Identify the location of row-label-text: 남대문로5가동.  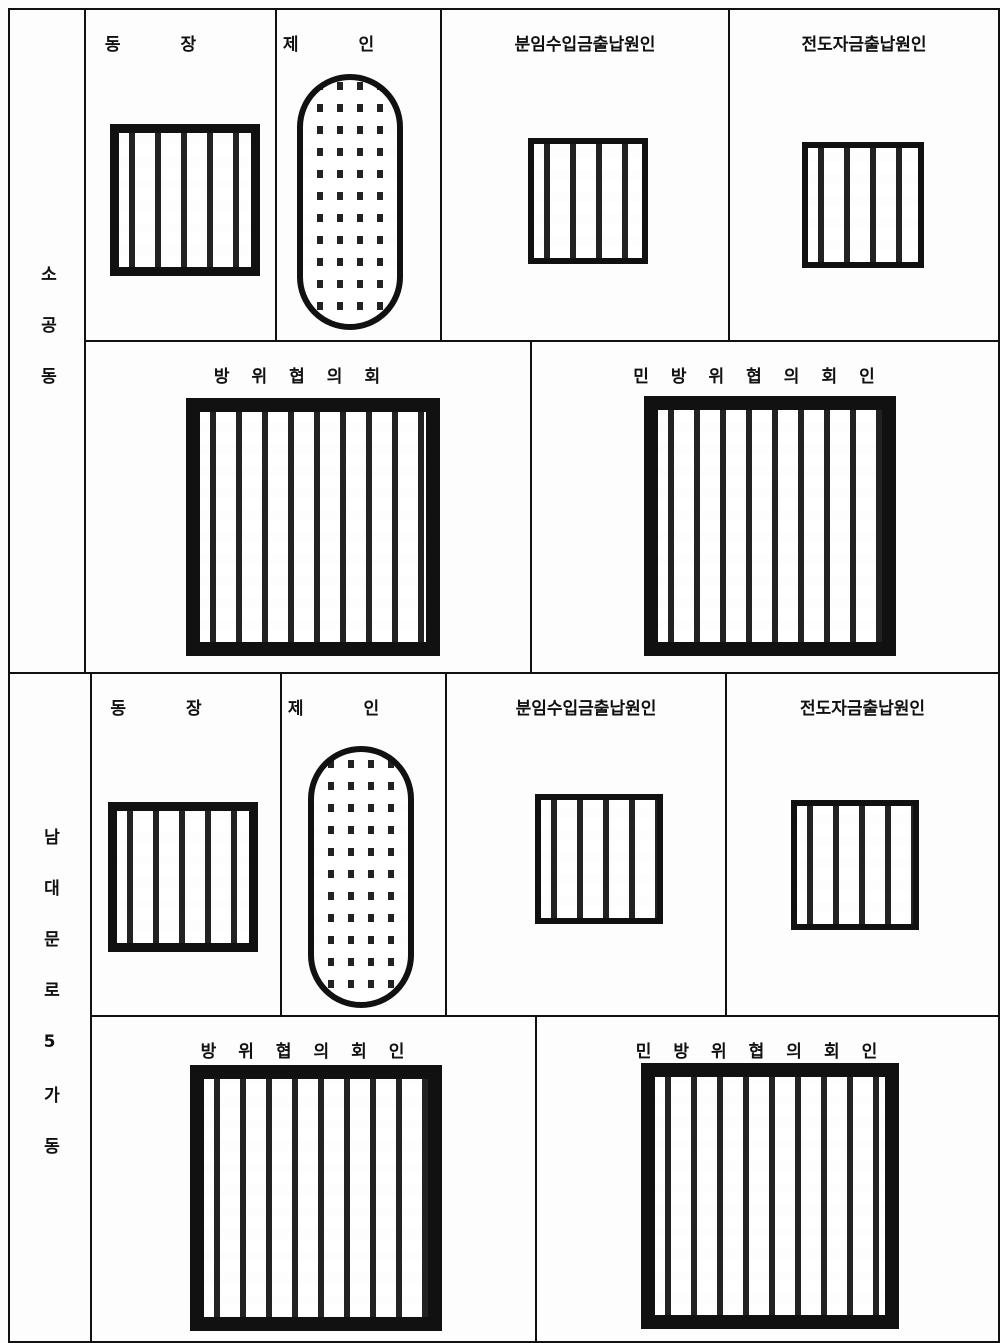
(49, 1007).